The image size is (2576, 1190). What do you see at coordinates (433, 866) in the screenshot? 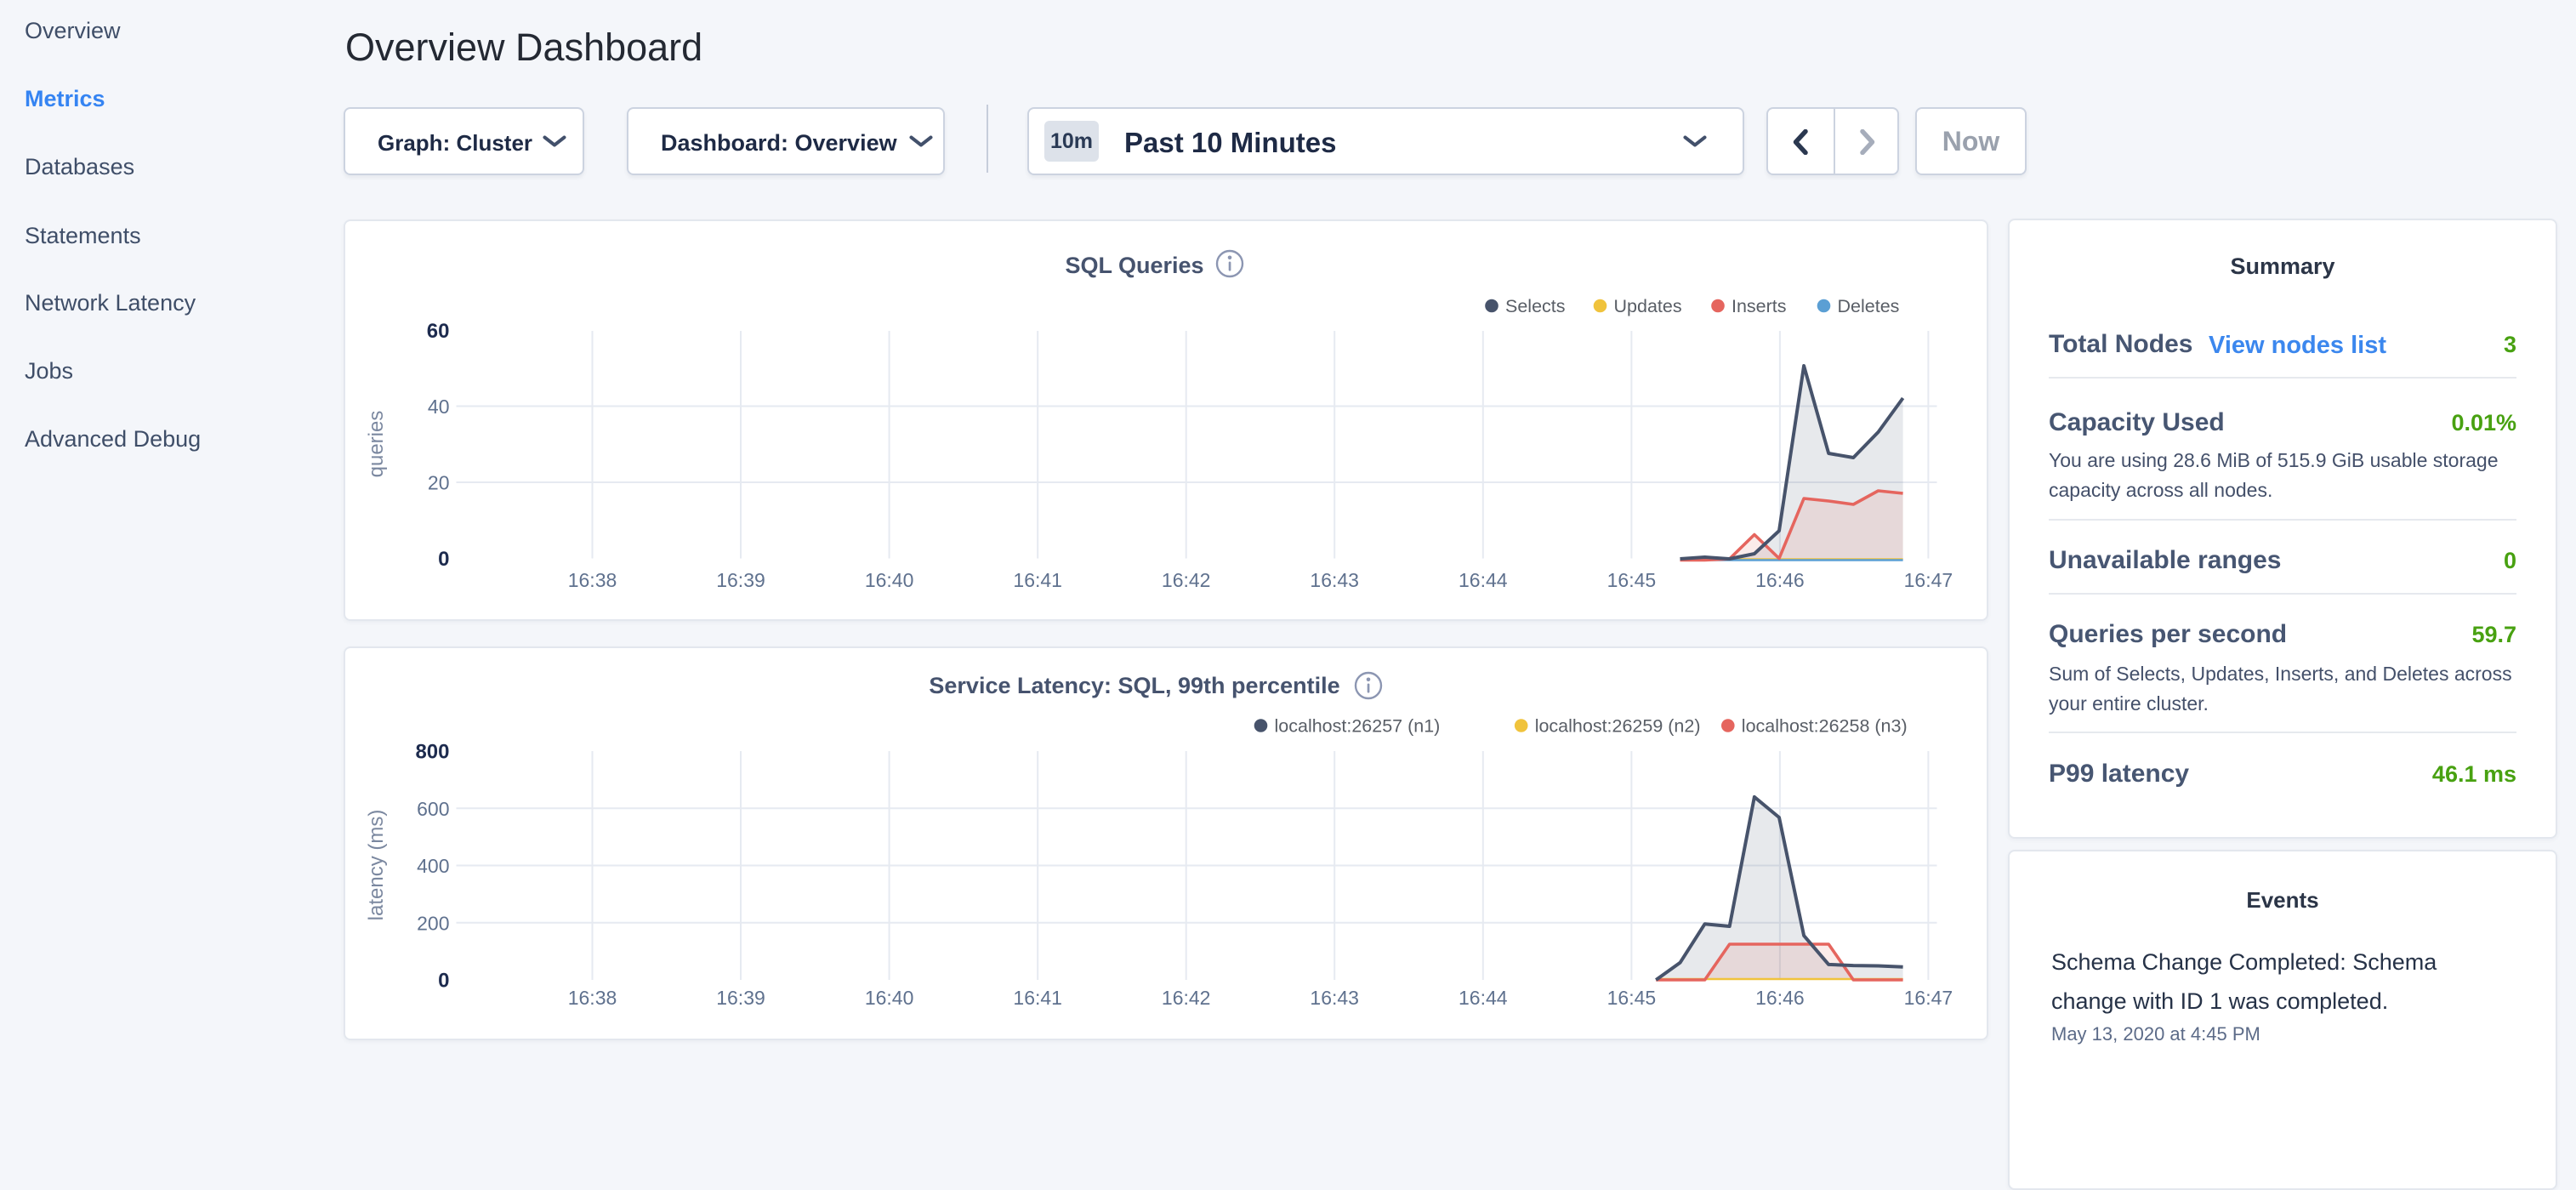
I see `svg-text: 400` at bounding box center [433, 866].